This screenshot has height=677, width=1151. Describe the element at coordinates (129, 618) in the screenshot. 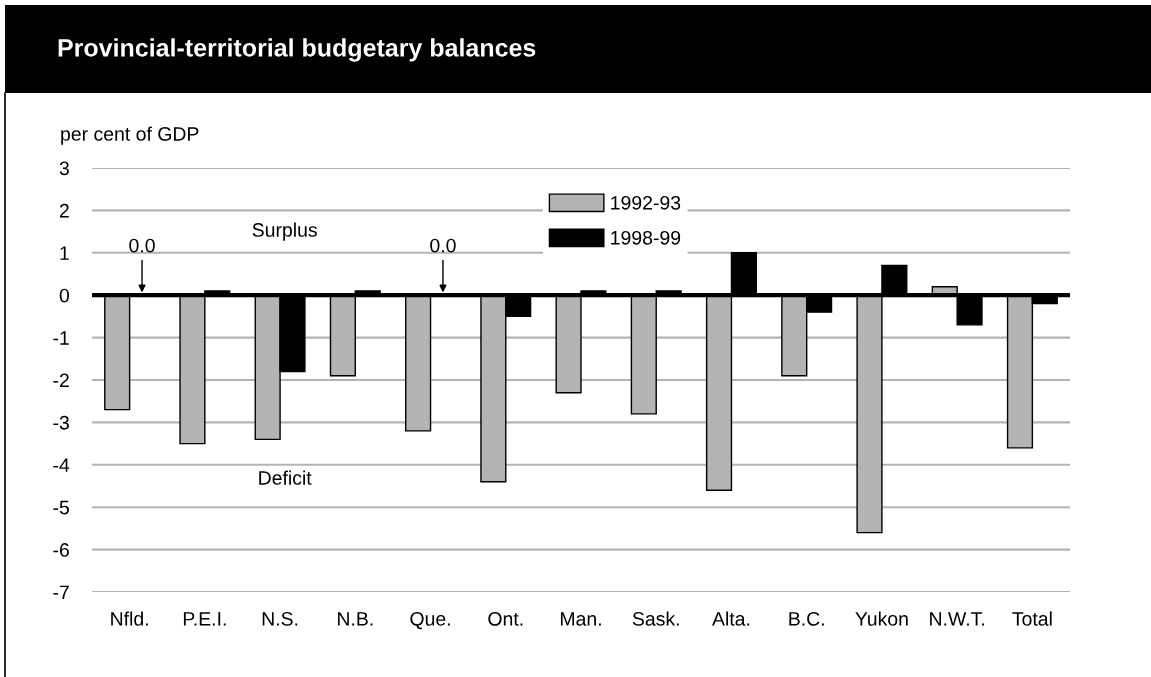

I see `x-tick-label: Nfld.` at that location.